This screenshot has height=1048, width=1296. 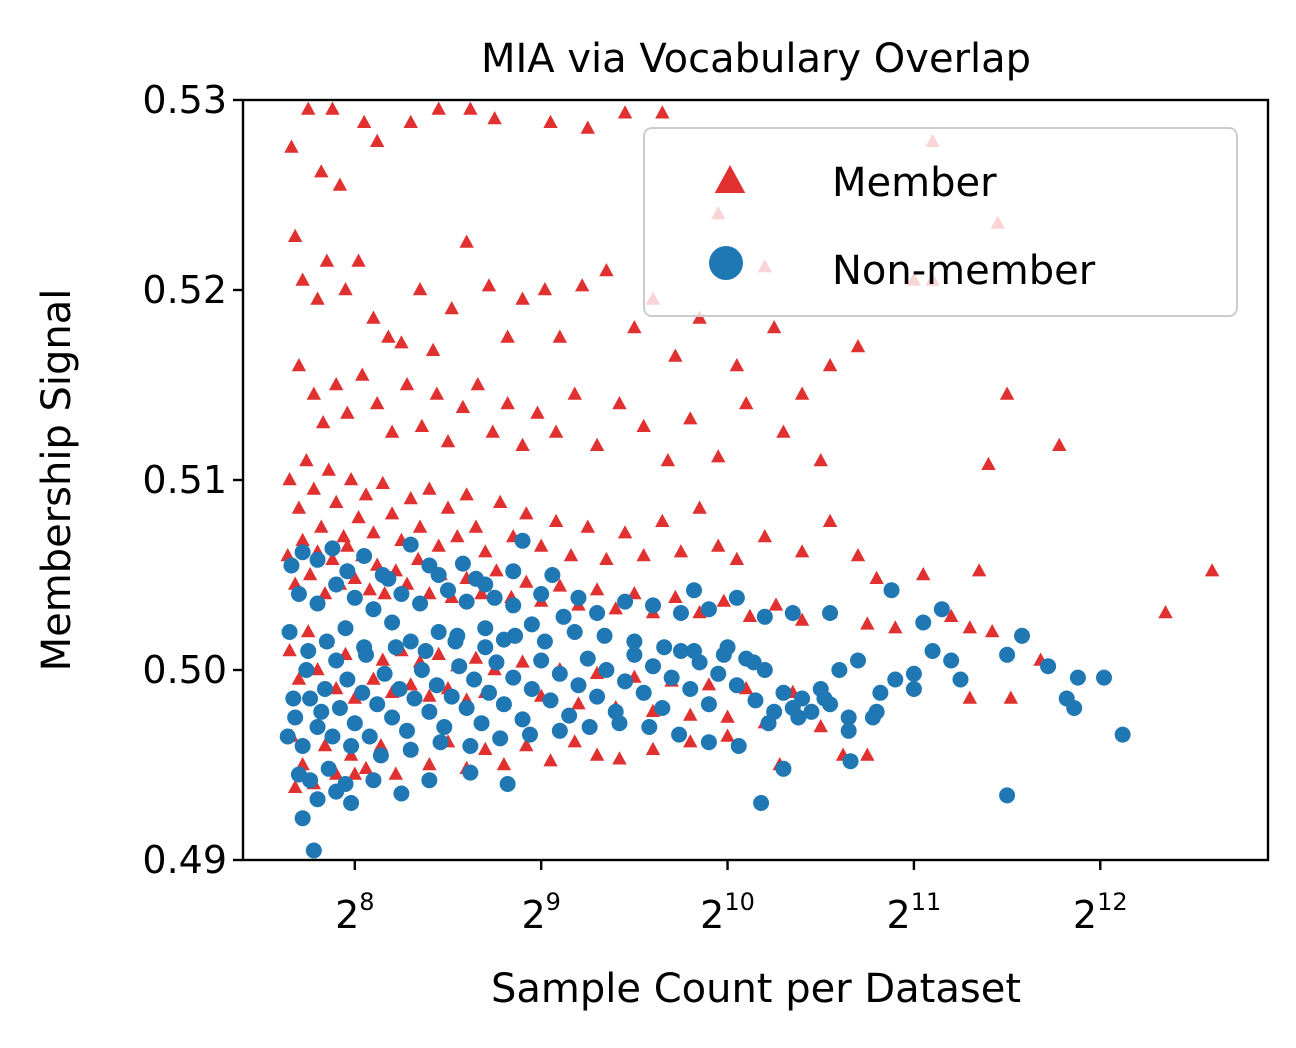 I want to click on legend-member-marker, so click(x=730, y=179).